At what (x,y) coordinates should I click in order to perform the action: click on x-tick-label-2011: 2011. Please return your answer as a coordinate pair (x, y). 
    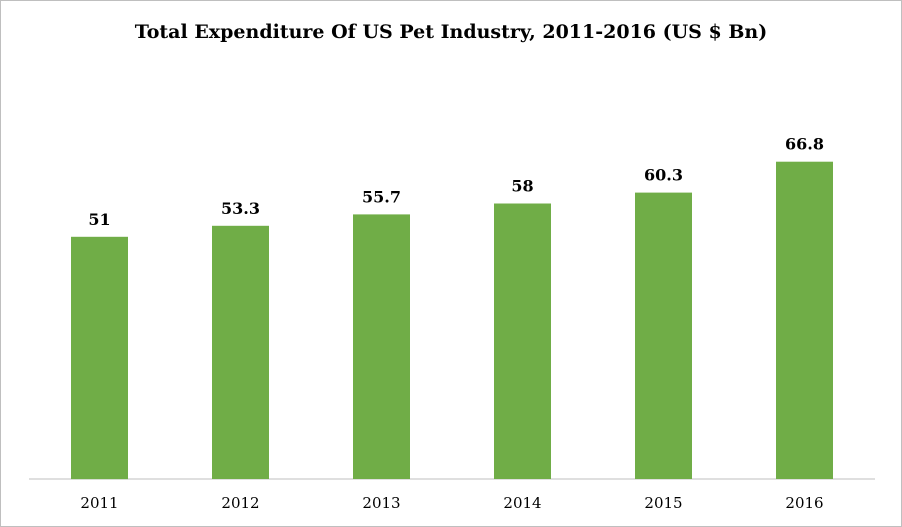
    Looking at the image, I should click on (99, 503).